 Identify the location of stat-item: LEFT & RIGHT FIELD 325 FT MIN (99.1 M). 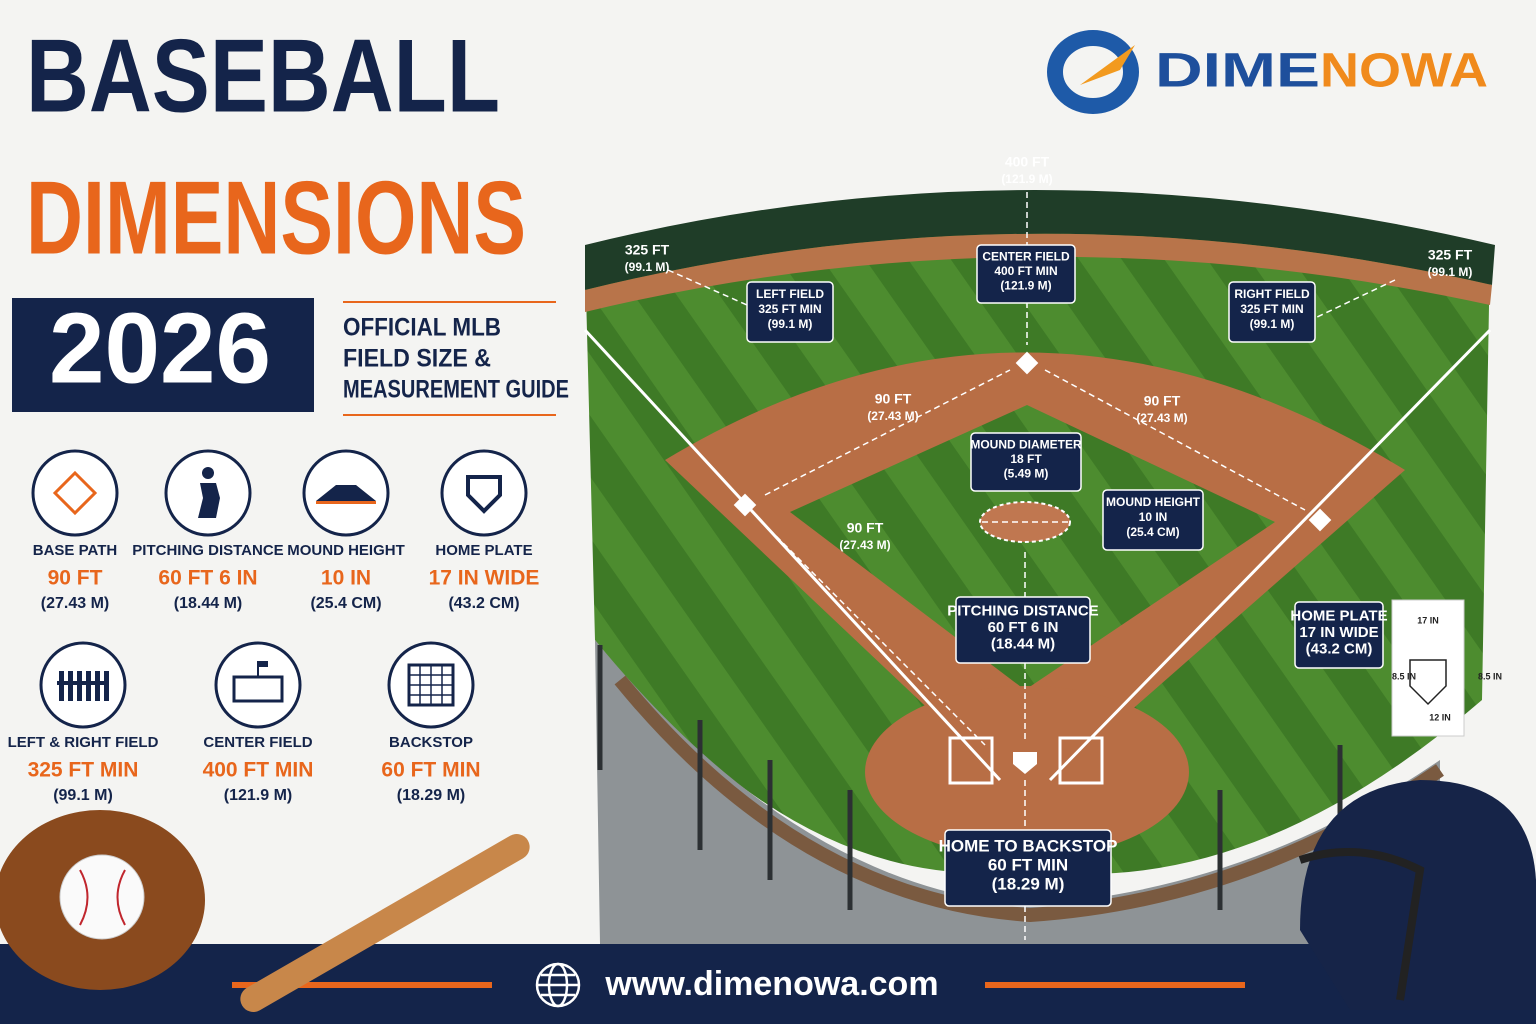
(83, 722).